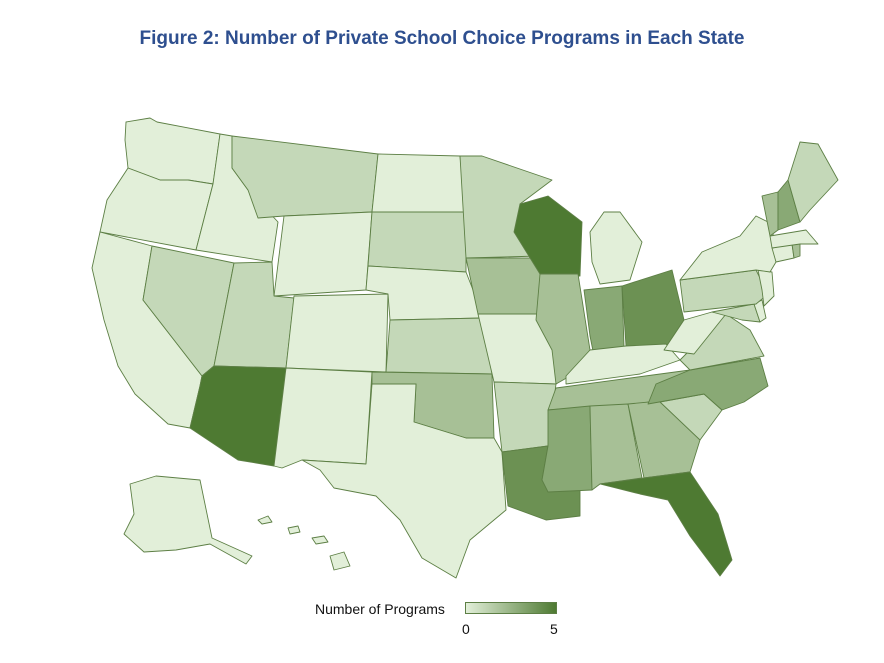  I want to click on state-TX, so click(404, 481).